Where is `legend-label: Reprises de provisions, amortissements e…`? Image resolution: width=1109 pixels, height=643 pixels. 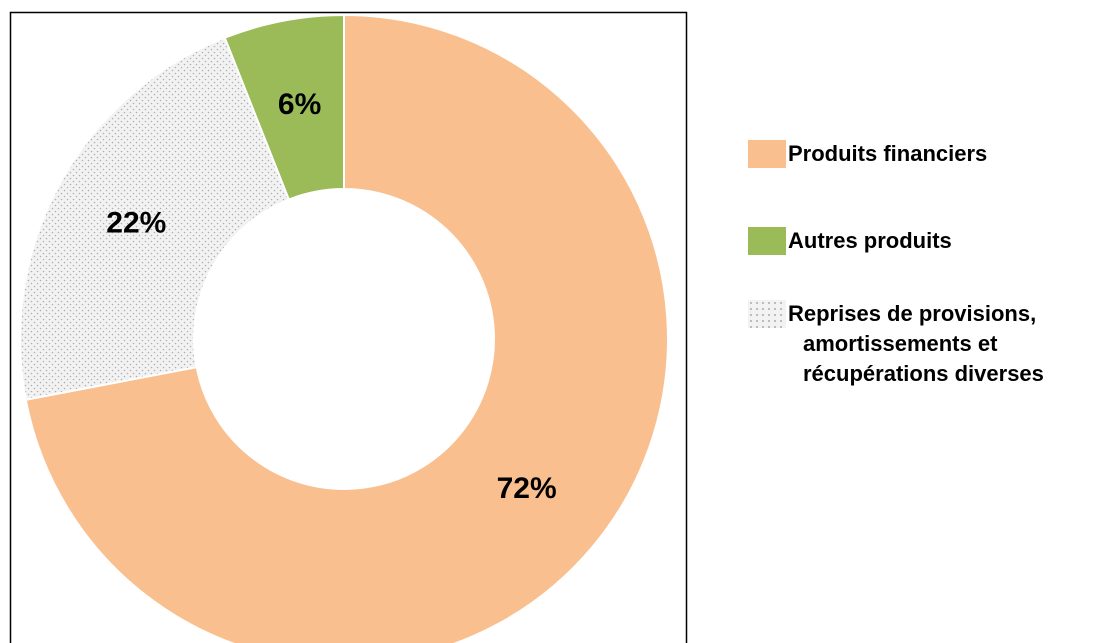
legend-label: Reprises de provisions, amortissements e… is located at coordinates (916, 343).